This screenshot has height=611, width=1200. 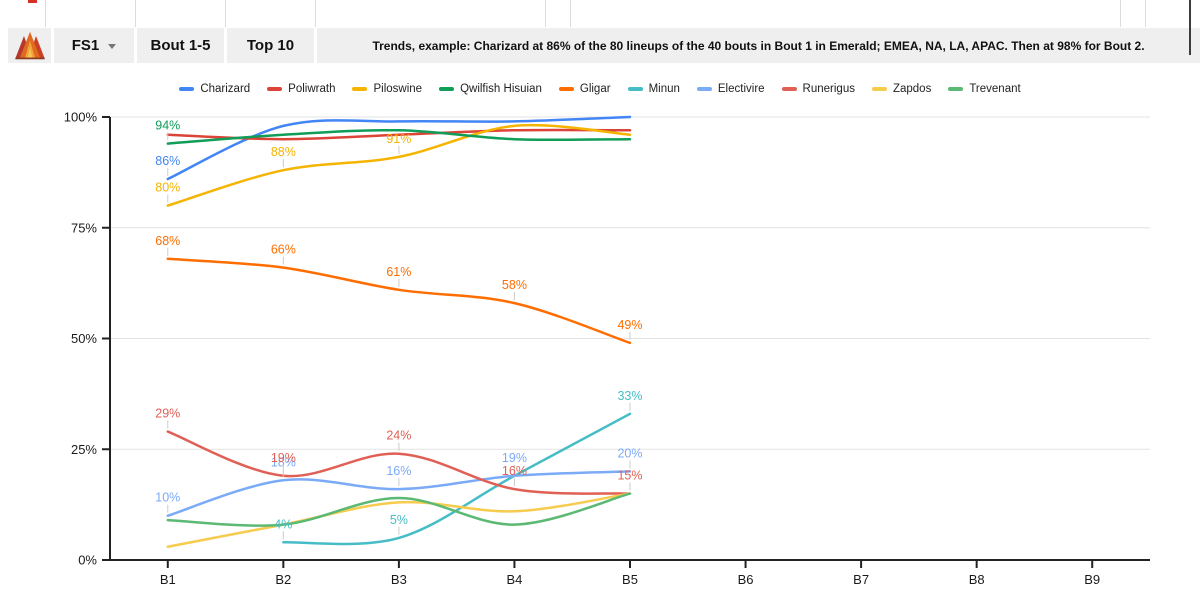 What do you see at coordinates (283, 579) in the screenshot?
I see `x-axis-label: B2` at bounding box center [283, 579].